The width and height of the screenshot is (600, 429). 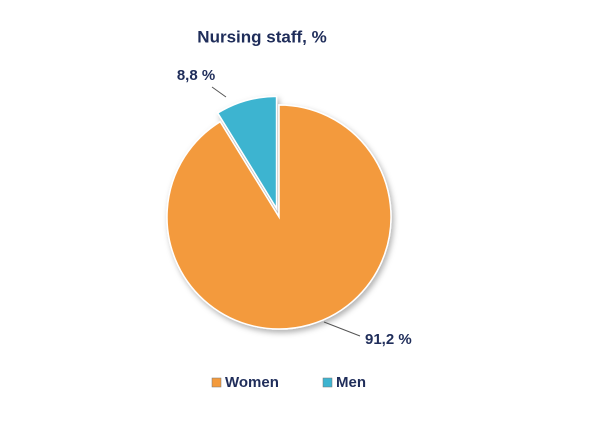 What do you see at coordinates (247, 153) in the screenshot?
I see `pie-slice` at bounding box center [247, 153].